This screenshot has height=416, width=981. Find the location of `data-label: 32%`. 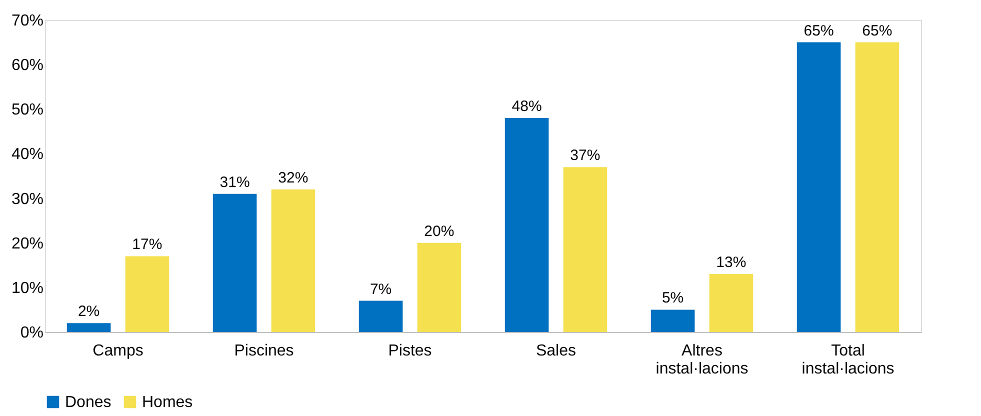

data-label: 32% is located at coordinates (293, 177).